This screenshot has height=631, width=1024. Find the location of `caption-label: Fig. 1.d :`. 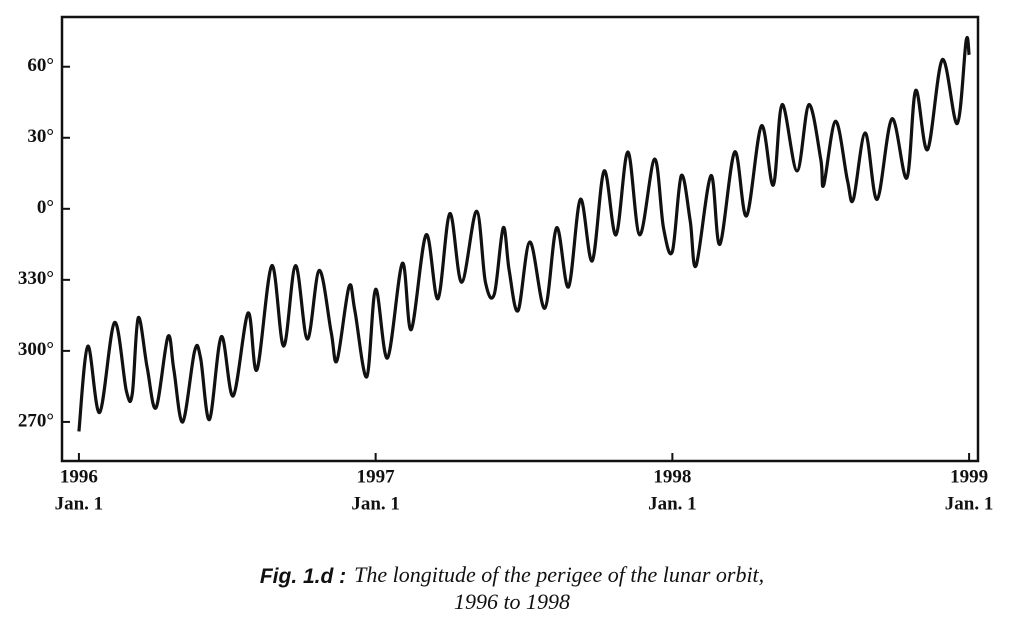

caption-label: Fig. 1.d : is located at coordinates (303, 576).